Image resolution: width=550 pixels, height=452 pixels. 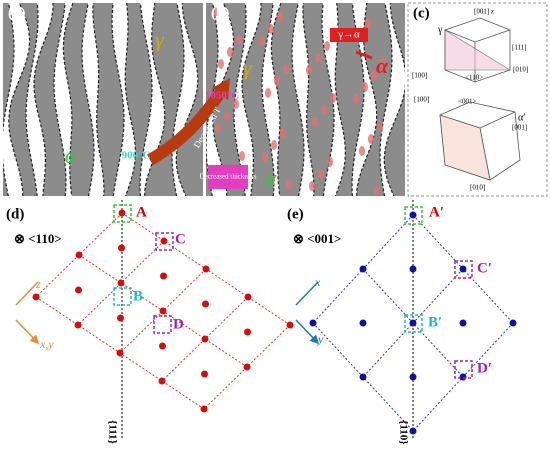 I want to click on label-box, so click(x=349, y=35).